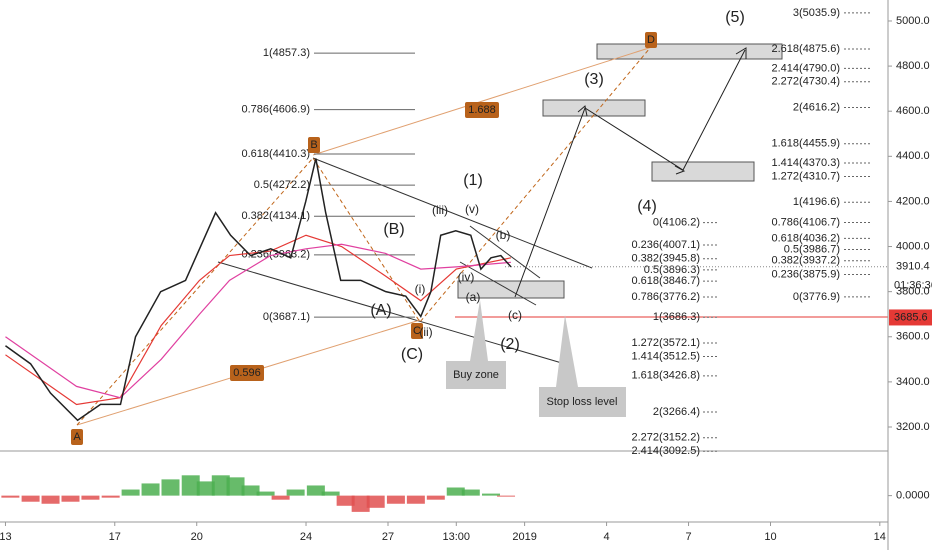 Image resolution: width=932 pixels, height=555 pixels. What do you see at coordinates (913, 111) in the screenshot?
I see `y-tick-label: 4600.0` at bounding box center [913, 111].